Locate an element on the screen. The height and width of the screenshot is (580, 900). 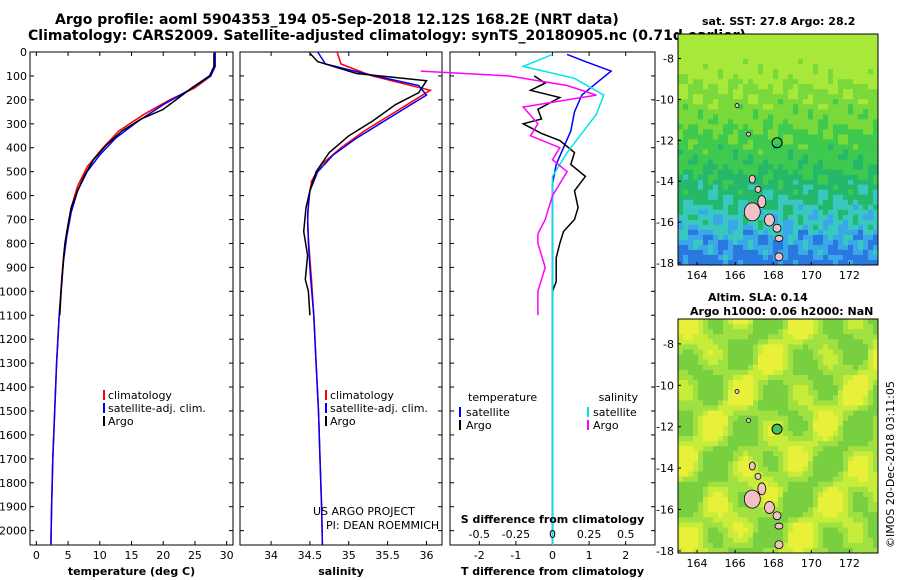
x-axis-label: temperature (deg C) is located at coordinates (131, 571).